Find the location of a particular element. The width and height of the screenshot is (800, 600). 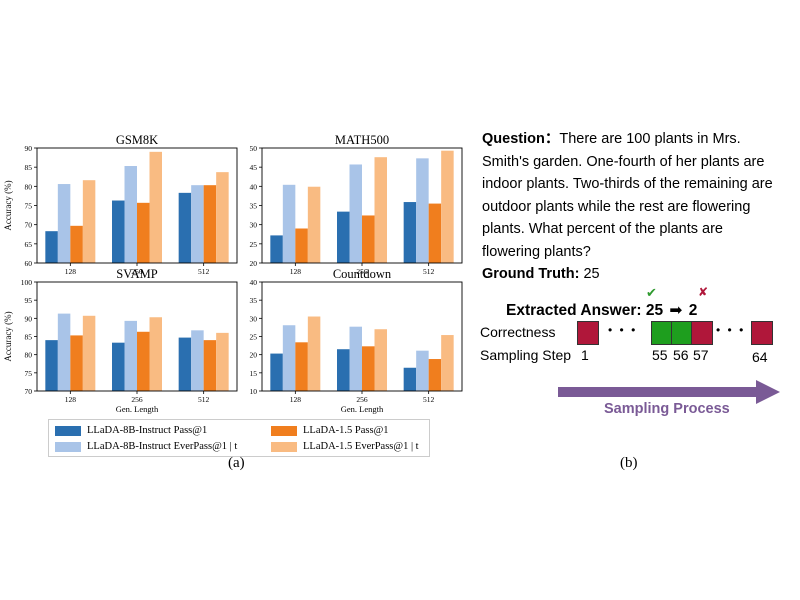

step-number: 57 is located at coordinates (701, 355).